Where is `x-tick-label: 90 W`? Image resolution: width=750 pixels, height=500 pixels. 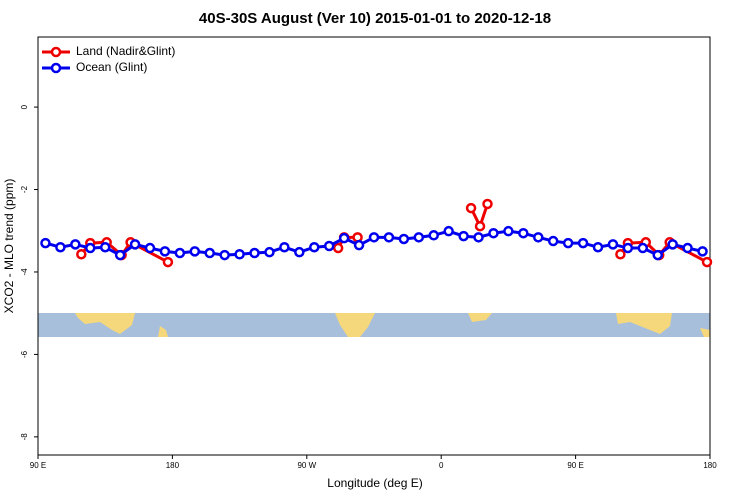 x-tick-label: 90 W is located at coordinates (306, 465).